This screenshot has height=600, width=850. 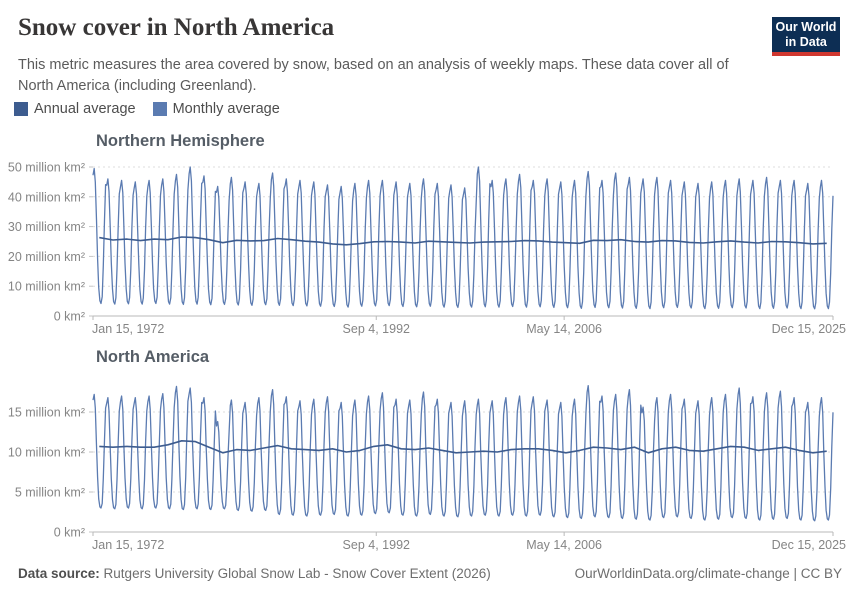 I want to click on data-source-label: Data source:, so click(x=59, y=573).